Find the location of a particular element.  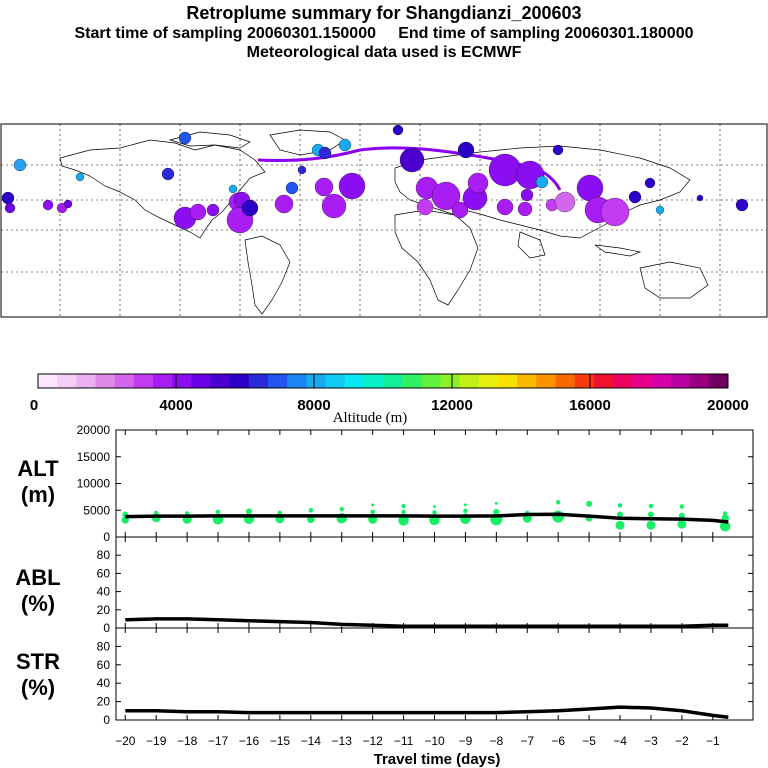

panel-ylabel-units: (%) is located at coordinates (38, 687).